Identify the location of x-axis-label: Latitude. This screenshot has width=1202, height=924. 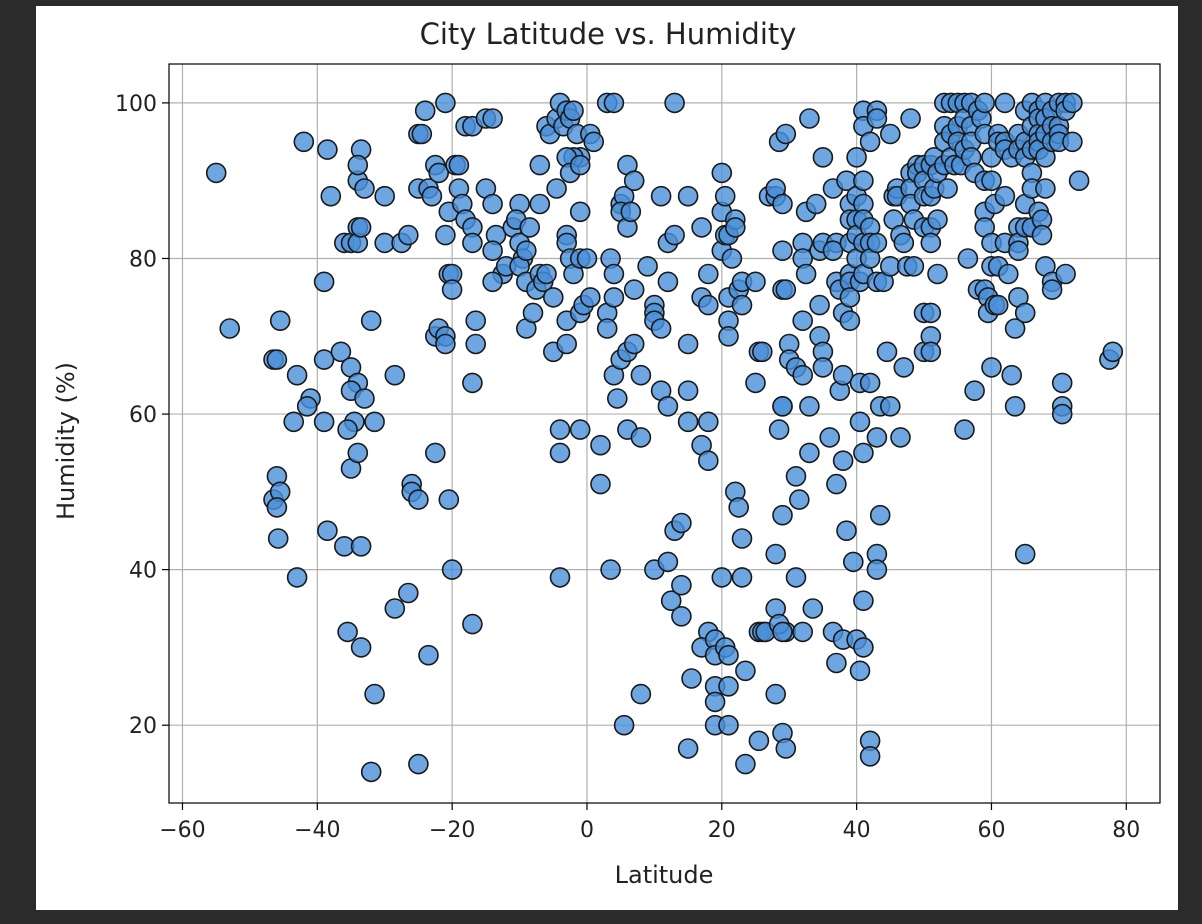
(664, 875).